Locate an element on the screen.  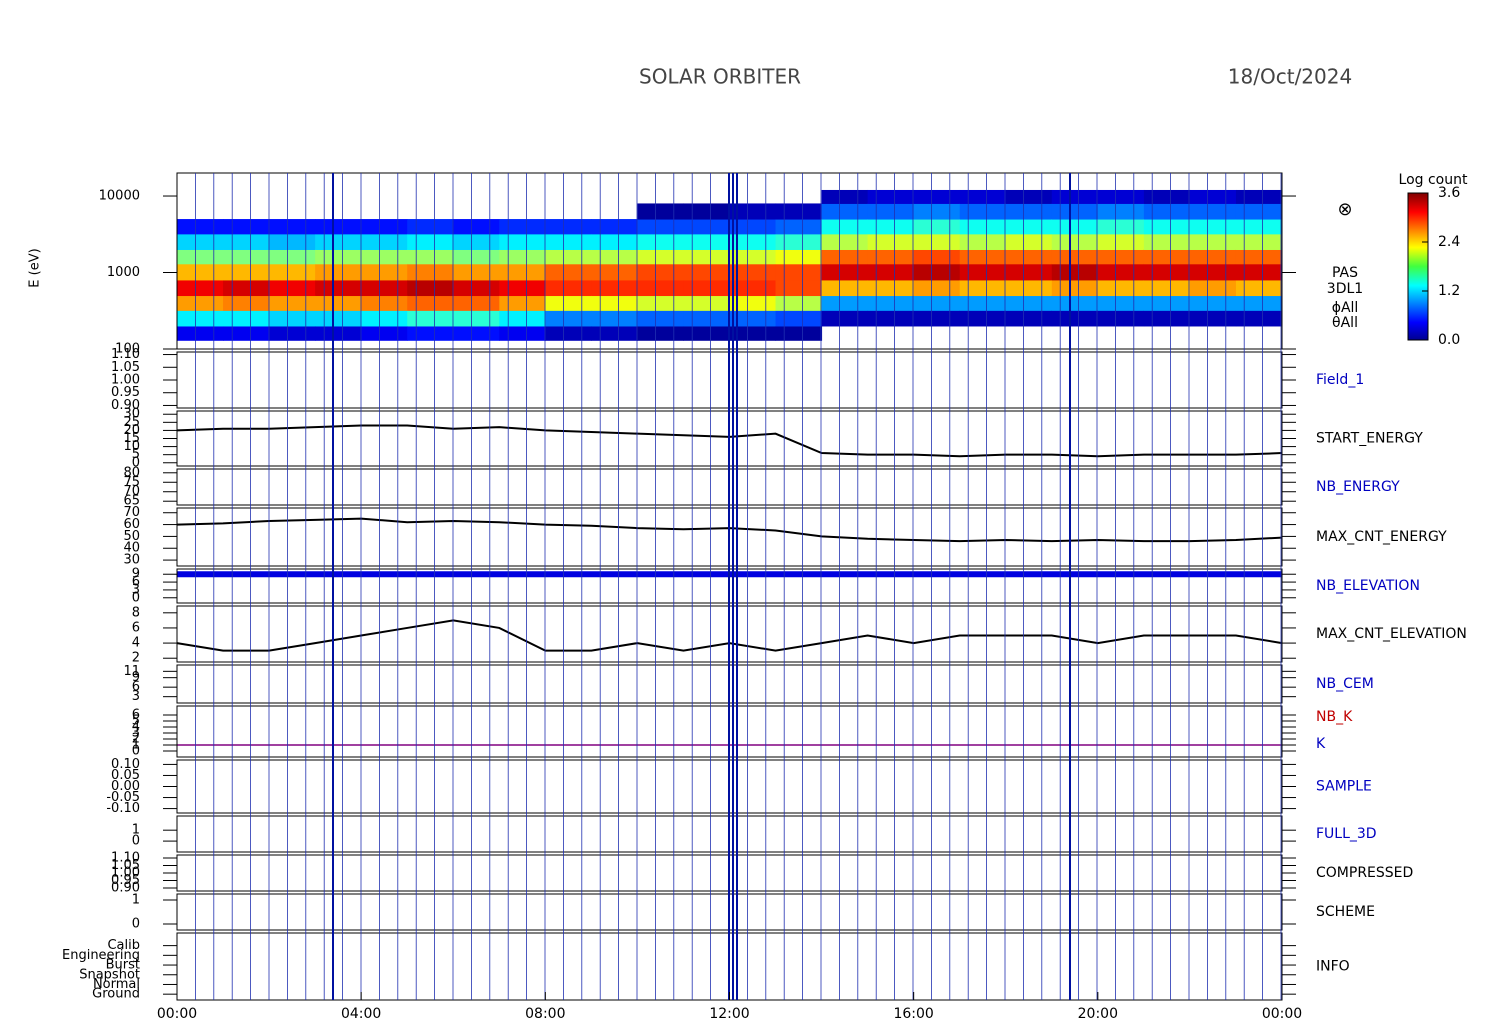
y-tick-label: 0 is located at coordinates (136, 751).